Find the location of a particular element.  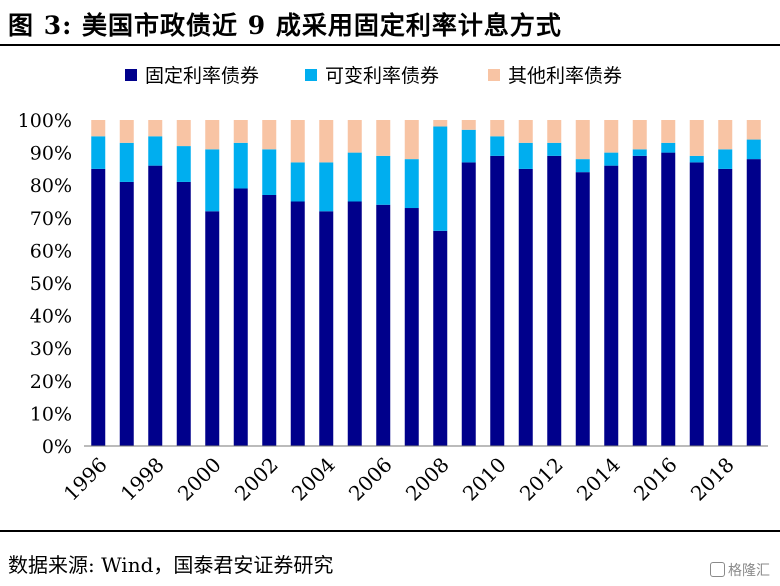

y-tick-label: 30% is located at coordinates (51, 349).